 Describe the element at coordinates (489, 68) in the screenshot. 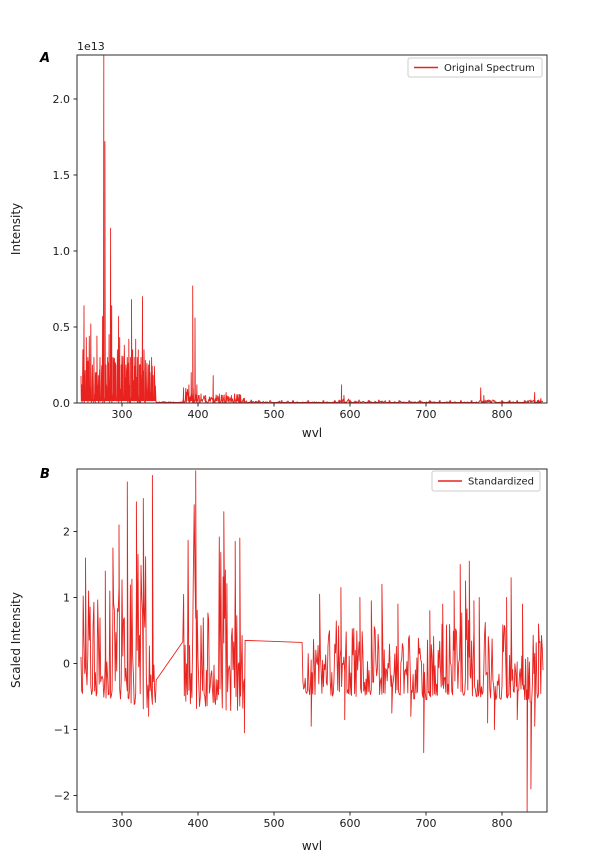

I see `legend-a-label: Original Spectrum` at that location.